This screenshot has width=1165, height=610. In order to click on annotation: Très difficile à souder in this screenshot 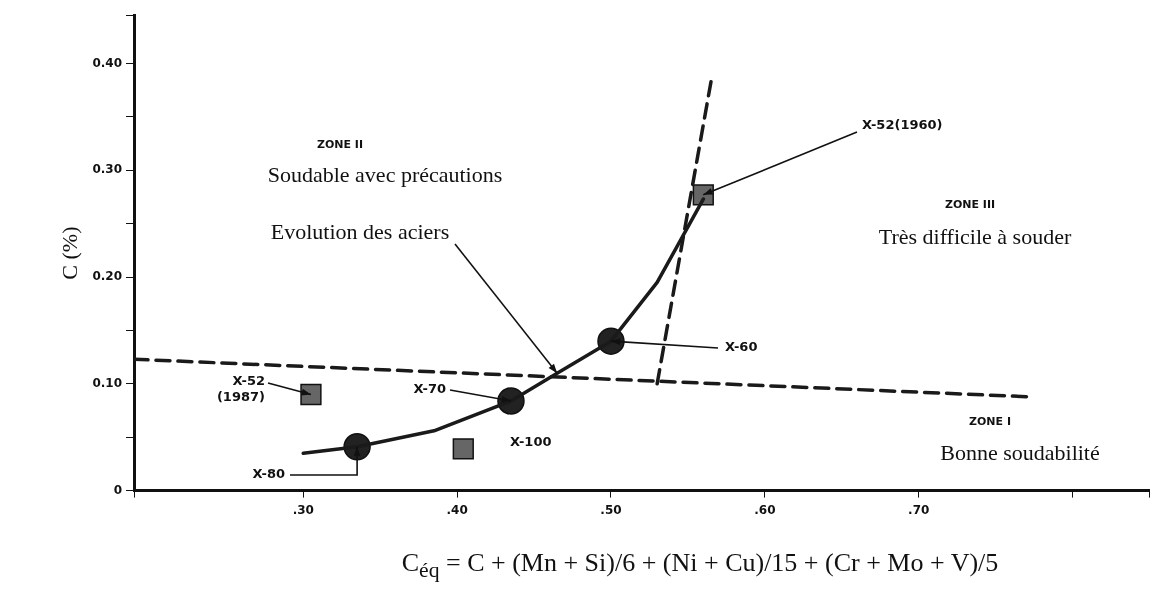, I will do `click(975, 236)`.